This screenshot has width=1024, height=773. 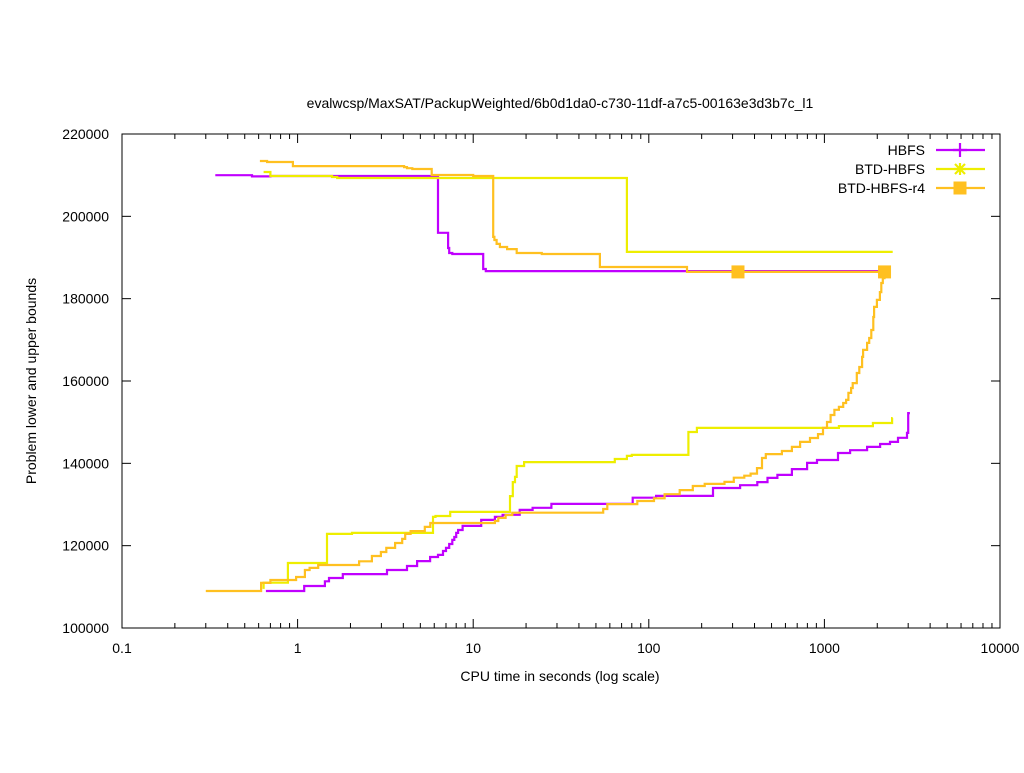 I want to click on legend-square-icon, so click(x=960, y=188).